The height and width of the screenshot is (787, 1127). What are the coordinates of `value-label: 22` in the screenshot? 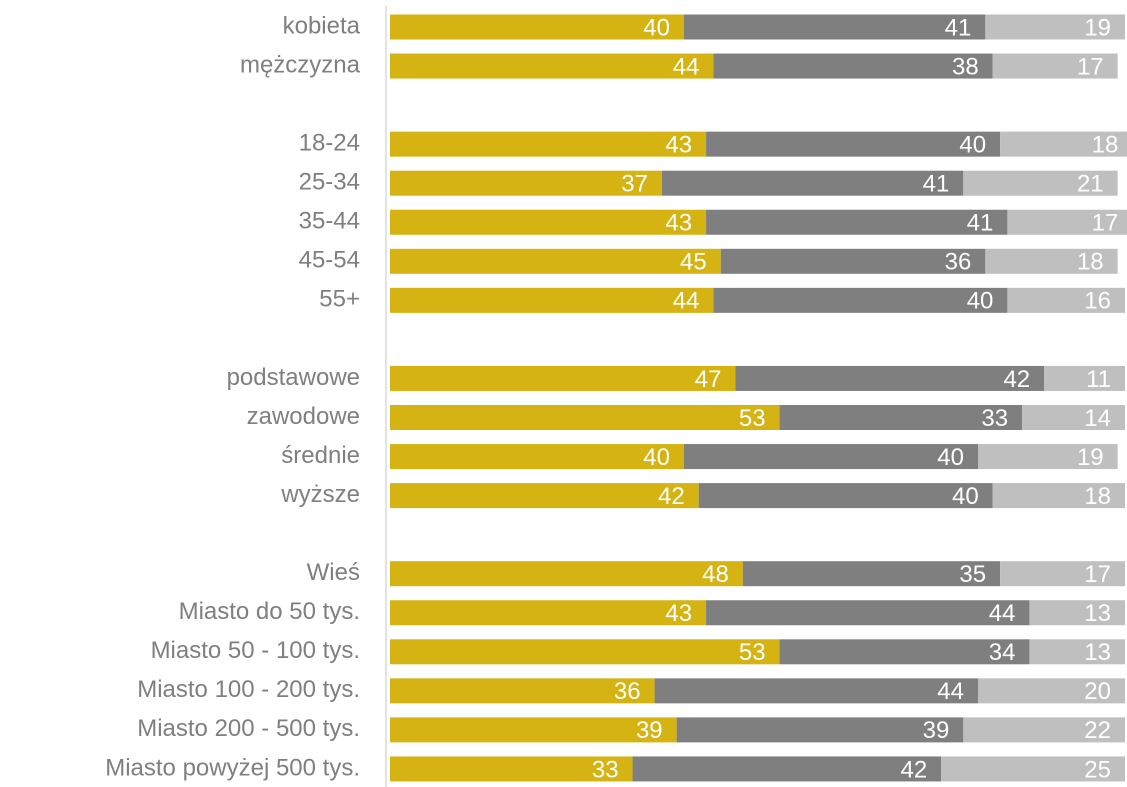 It's located at (1097, 730).